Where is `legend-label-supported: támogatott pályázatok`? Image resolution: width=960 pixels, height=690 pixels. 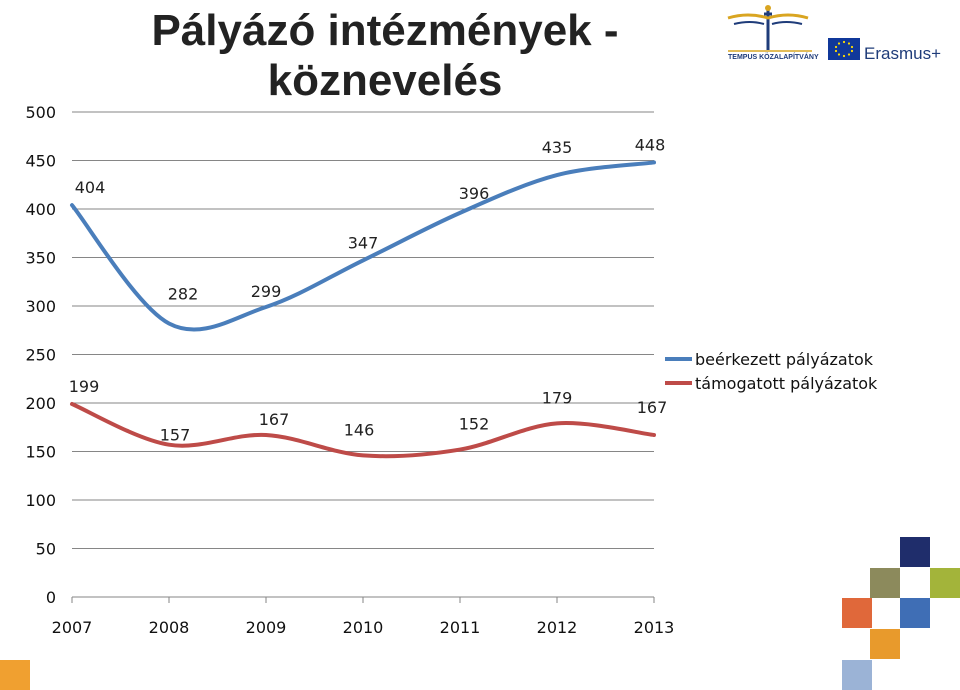 legend-label-supported: támogatott pályázatok is located at coordinates (786, 383).